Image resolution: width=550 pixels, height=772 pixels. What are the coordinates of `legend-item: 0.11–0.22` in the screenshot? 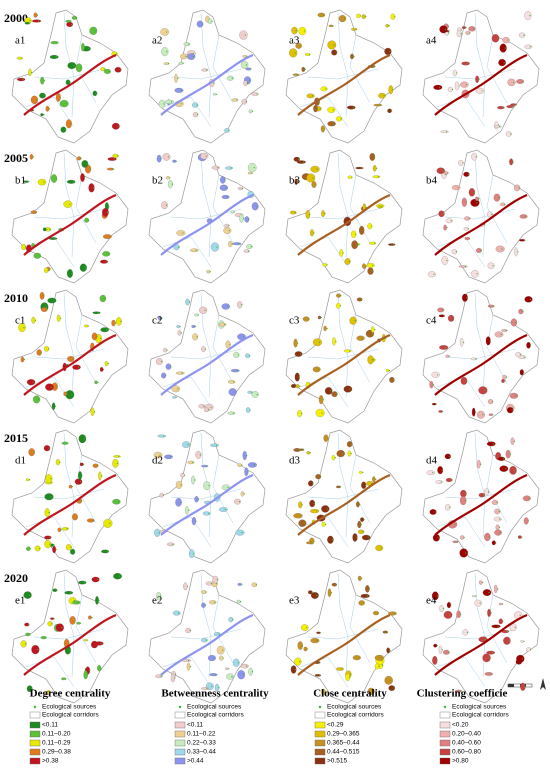 It's located at (201, 734).